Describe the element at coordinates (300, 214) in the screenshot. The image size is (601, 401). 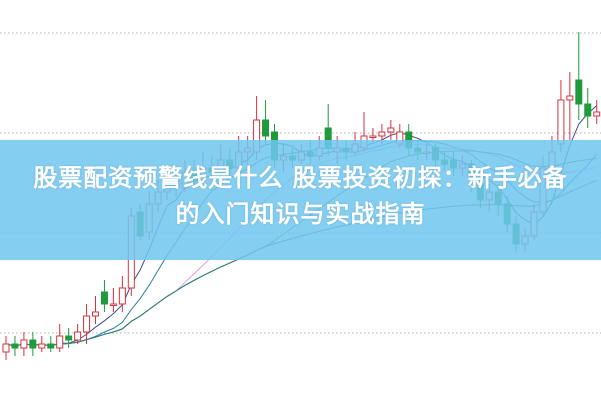
I see `title-line-2: 的入门知识与实战指南` at that location.